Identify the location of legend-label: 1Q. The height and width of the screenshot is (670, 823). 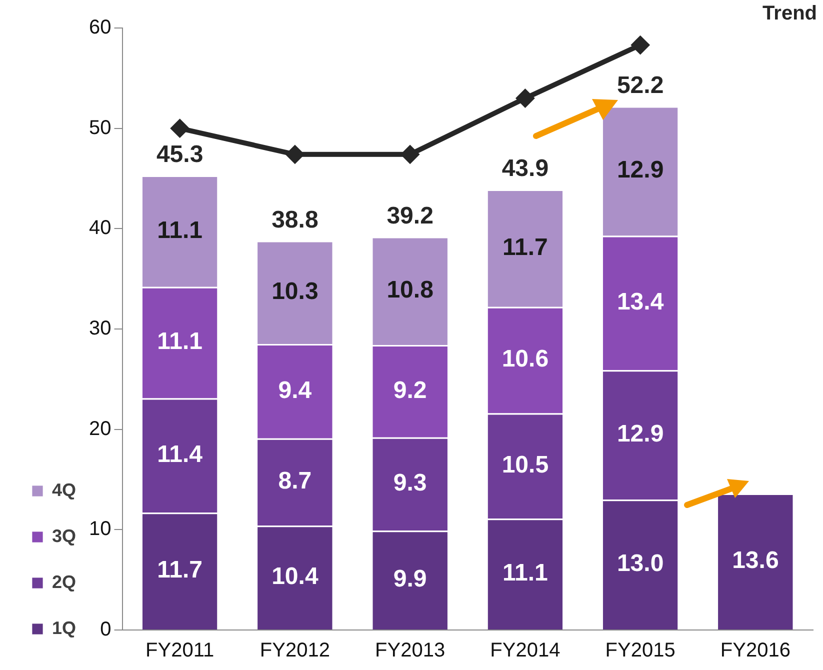
(64, 628).